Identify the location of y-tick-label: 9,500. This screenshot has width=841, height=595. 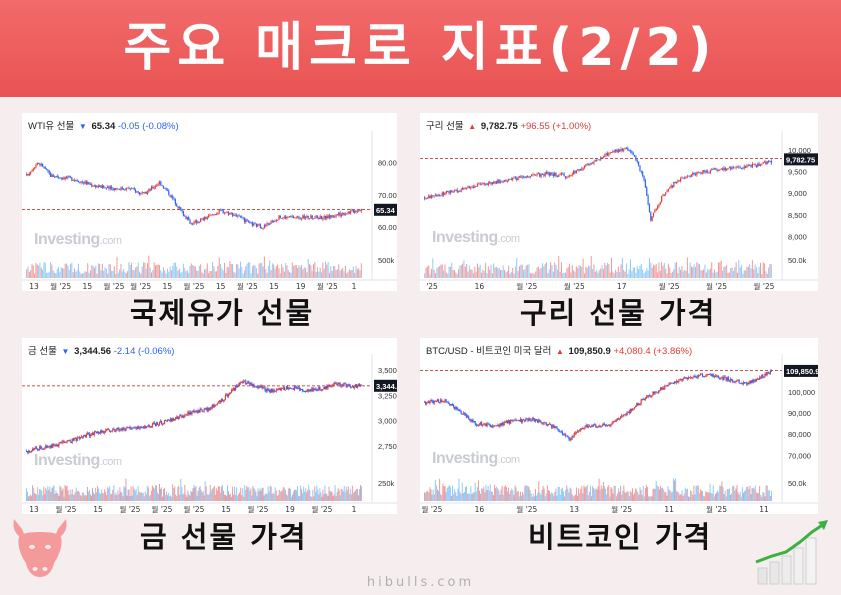
(797, 172).